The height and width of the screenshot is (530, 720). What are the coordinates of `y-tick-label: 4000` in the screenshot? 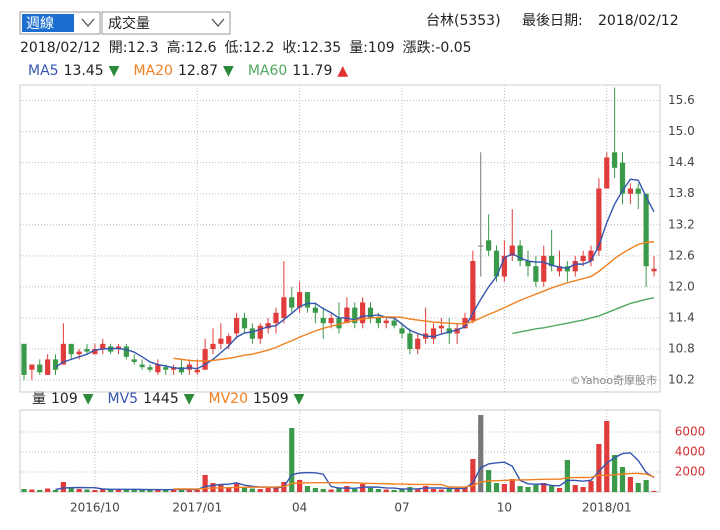 It's located at (690, 452).